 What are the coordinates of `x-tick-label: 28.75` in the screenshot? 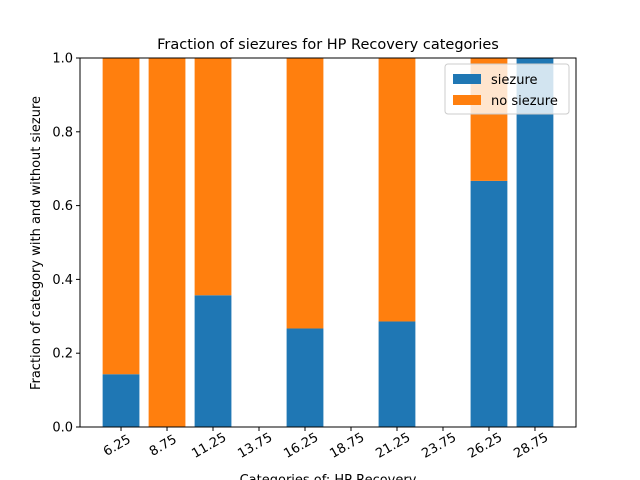 It's located at (531, 446).